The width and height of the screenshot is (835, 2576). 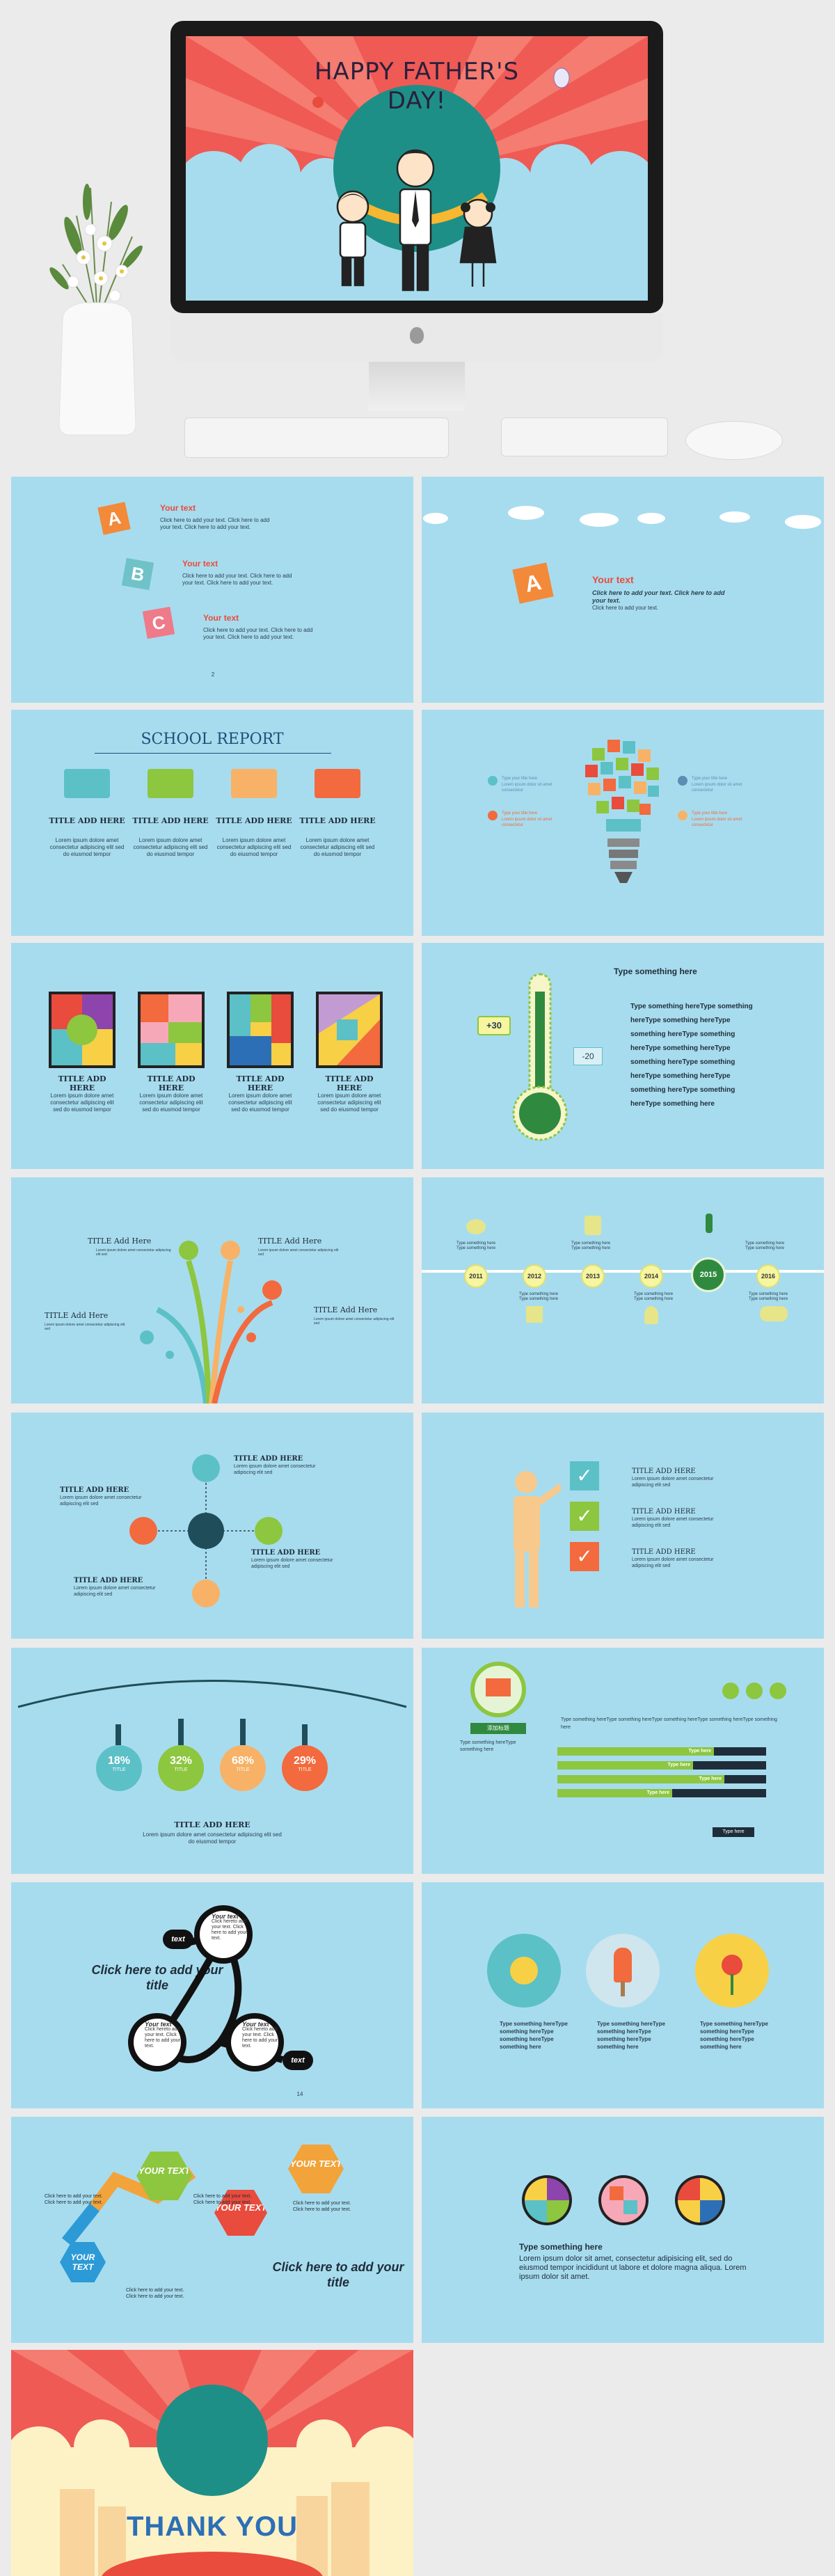 What do you see at coordinates (768, 1276) in the screenshot?
I see `year-2016: 2016` at bounding box center [768, 1276].